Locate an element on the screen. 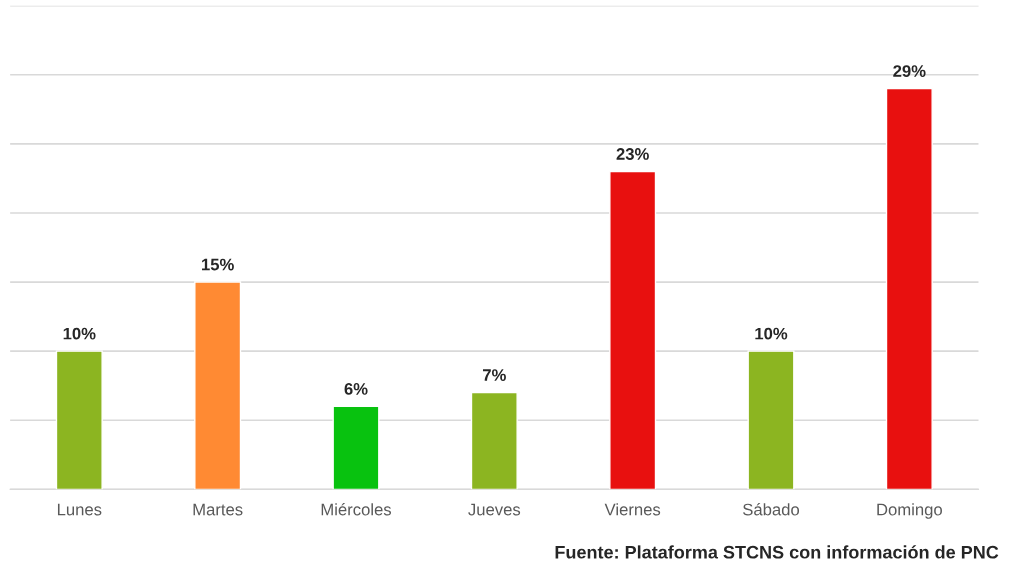 The image size is (1014, 569). data-label: 6% is located at coordinates (356, 389).